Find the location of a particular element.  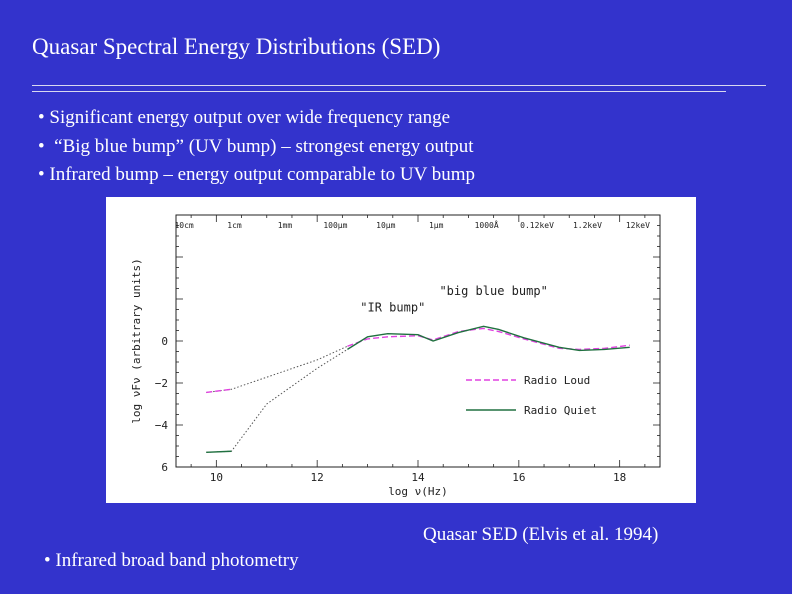

top-axis-label: 12keV is located at coordinates (638, 225).